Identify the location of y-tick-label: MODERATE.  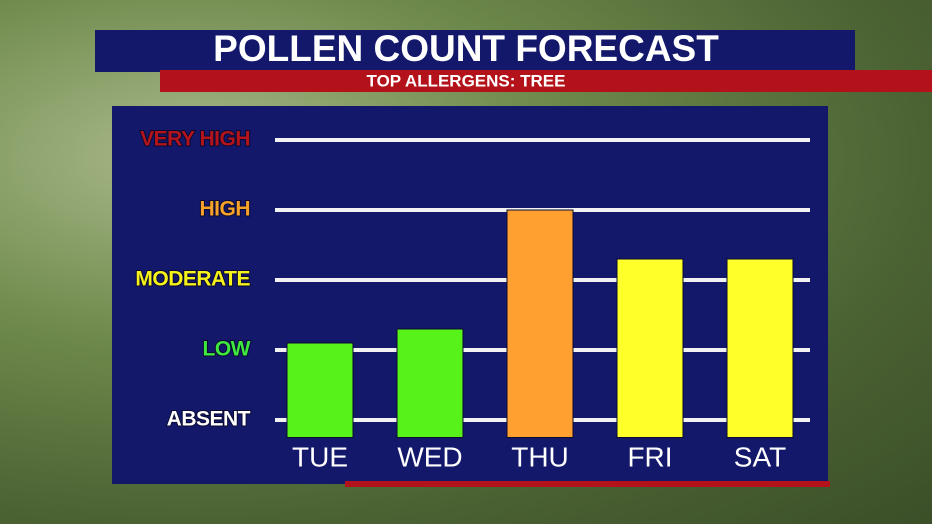
(192, 279).